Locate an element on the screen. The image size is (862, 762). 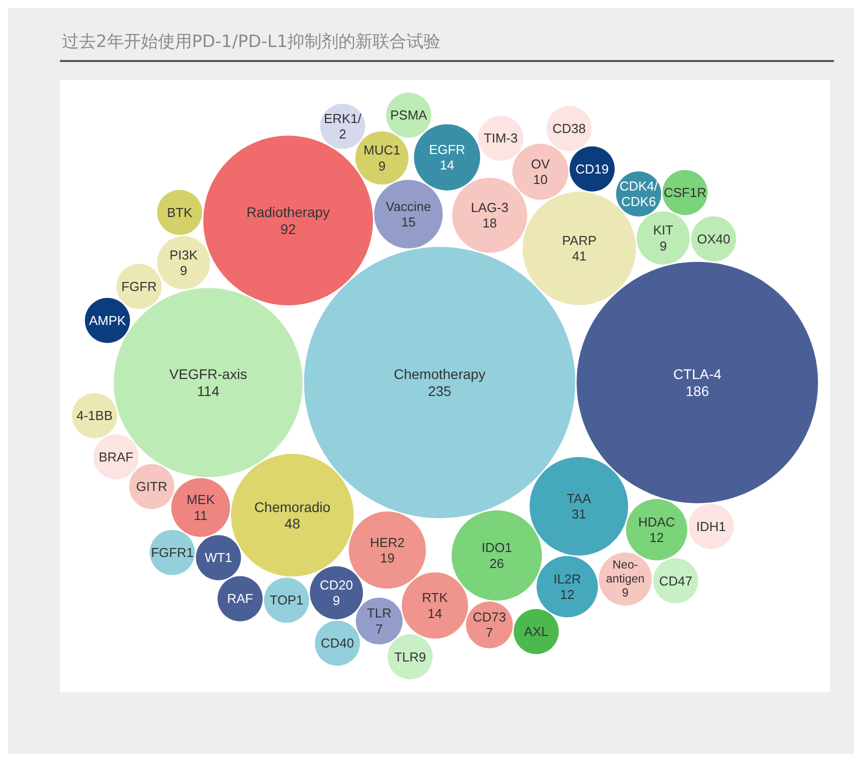
category-label: Chemoradio is located at coordinates (292, 506).